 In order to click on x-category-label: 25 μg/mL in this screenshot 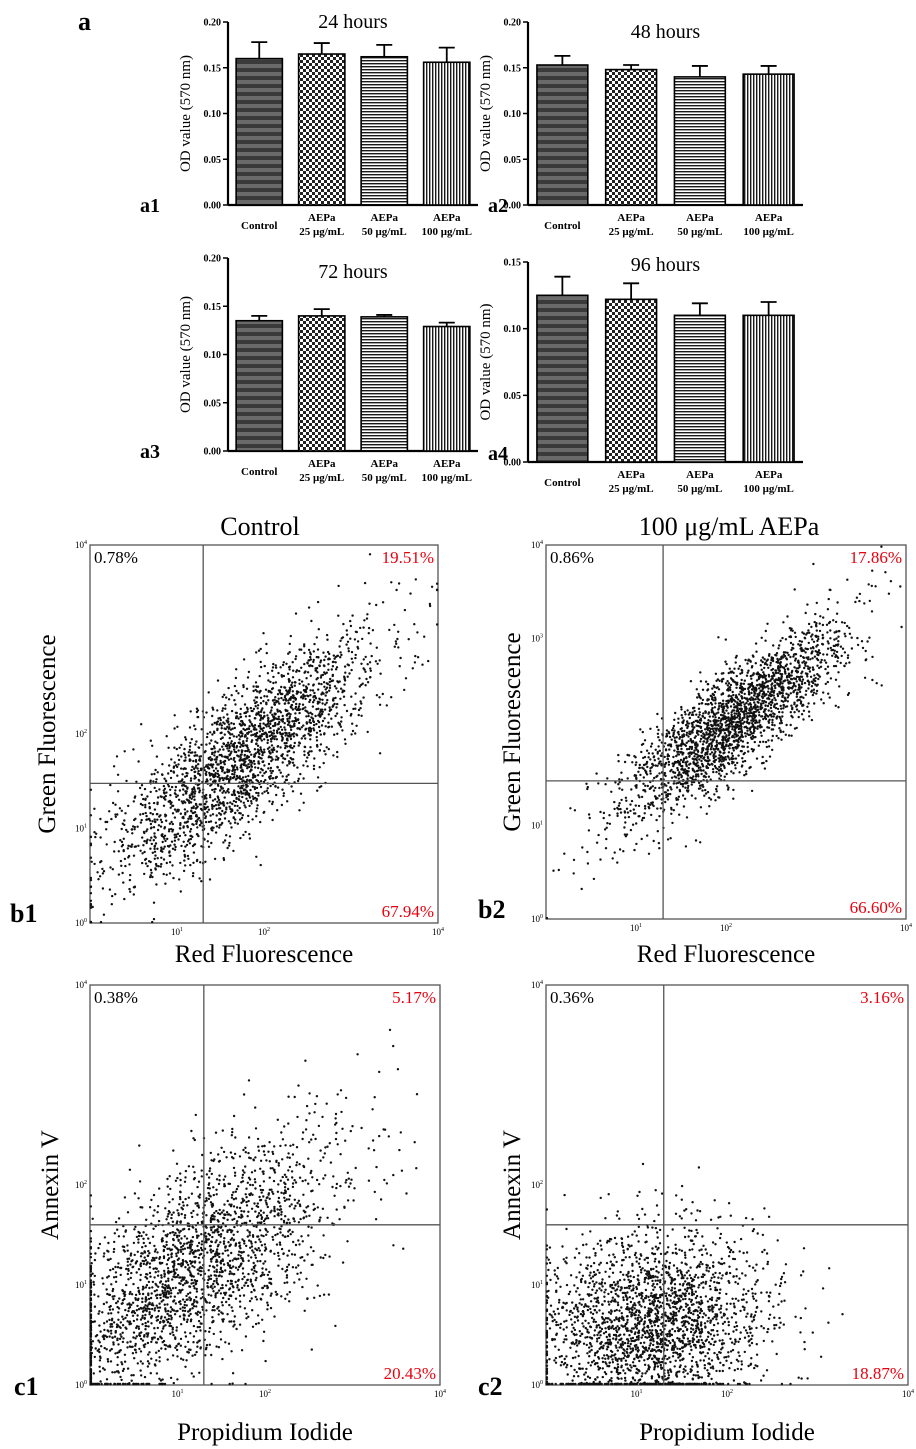, I will do `click(321, 478)`.